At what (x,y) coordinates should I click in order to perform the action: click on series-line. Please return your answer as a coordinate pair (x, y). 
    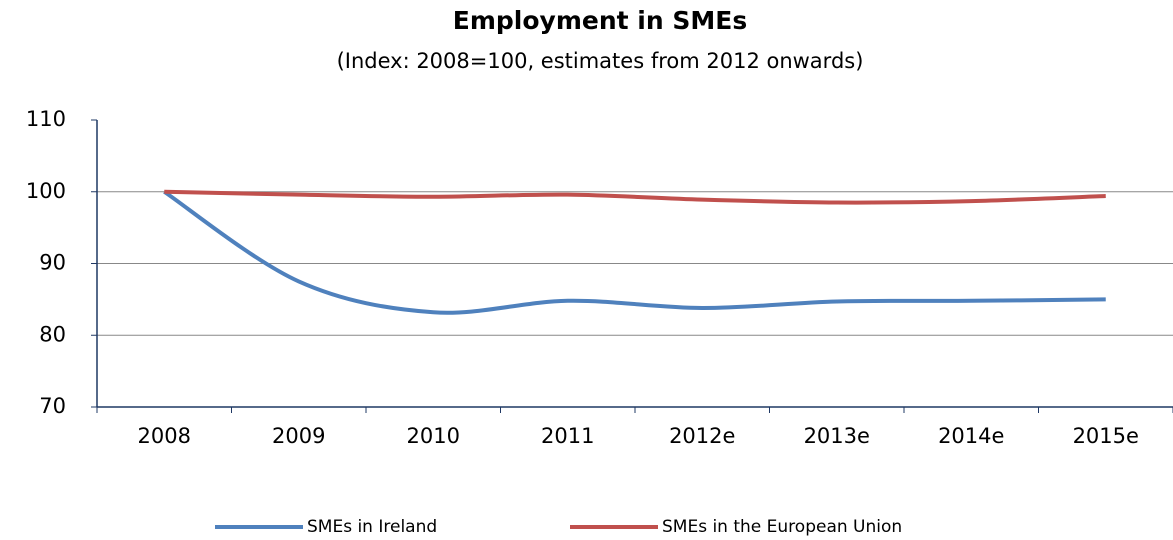
    Looking at the image, I should click on (635, 197).